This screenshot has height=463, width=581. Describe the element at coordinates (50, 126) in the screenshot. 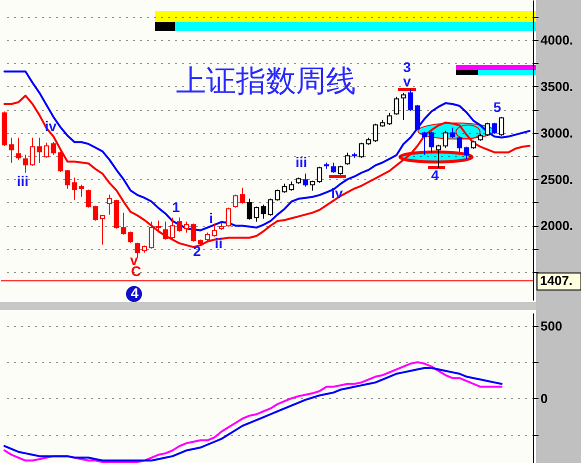

I see `annotation: iv` at that location.